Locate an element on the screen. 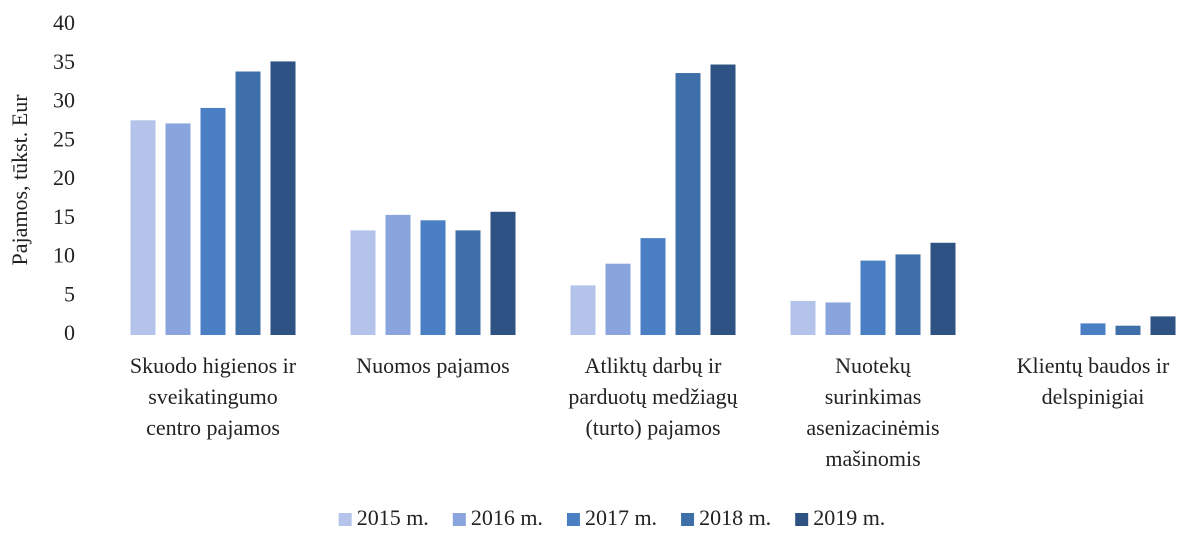 The height and width of the screenshot is (540, 1201). x-tick-label: Nuotekų surinkimas asenizacinėmis mašinomis is located at coordinates (872, 412).